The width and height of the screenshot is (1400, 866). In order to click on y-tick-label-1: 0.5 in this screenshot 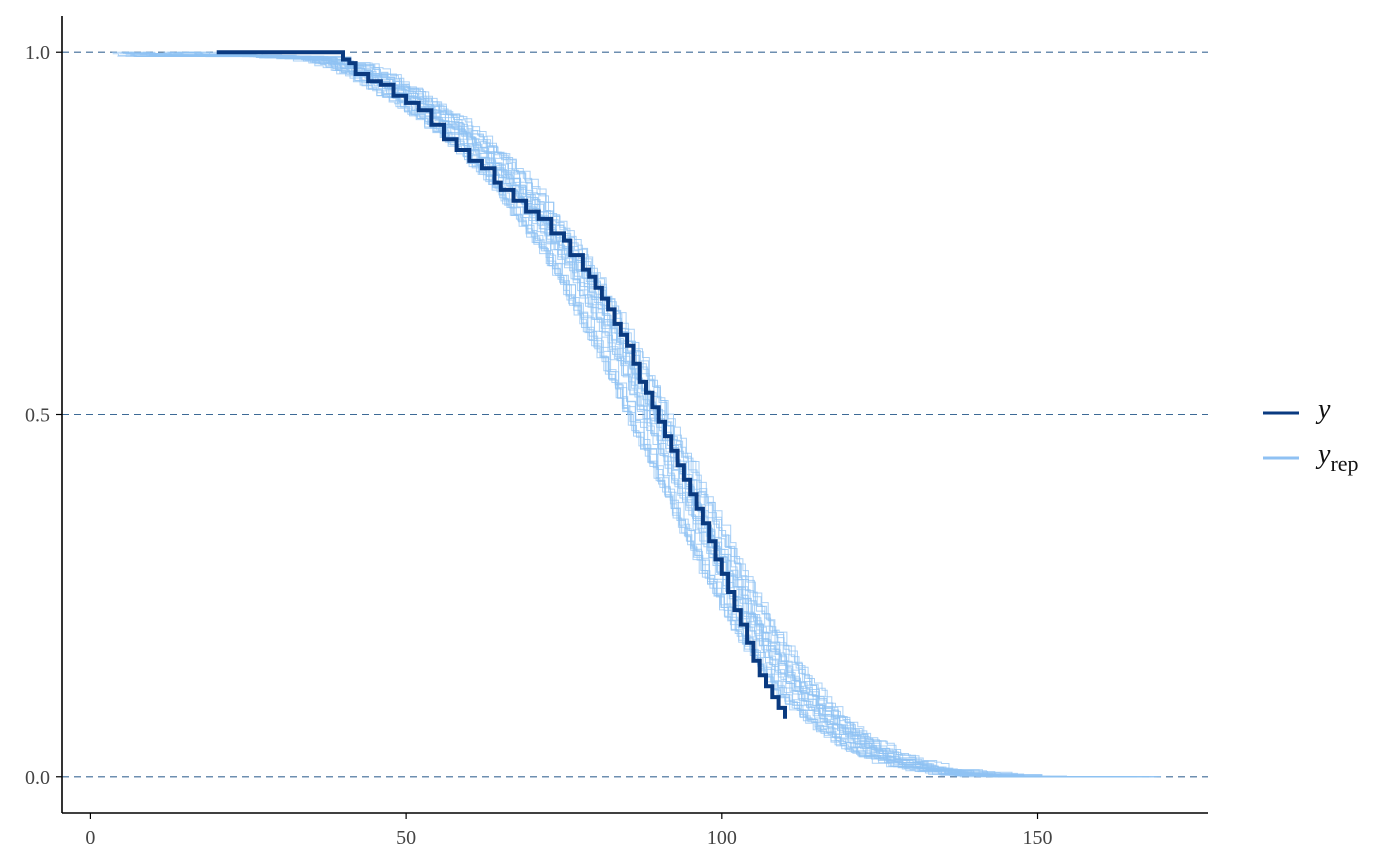, I will do `click(37, 416)`.